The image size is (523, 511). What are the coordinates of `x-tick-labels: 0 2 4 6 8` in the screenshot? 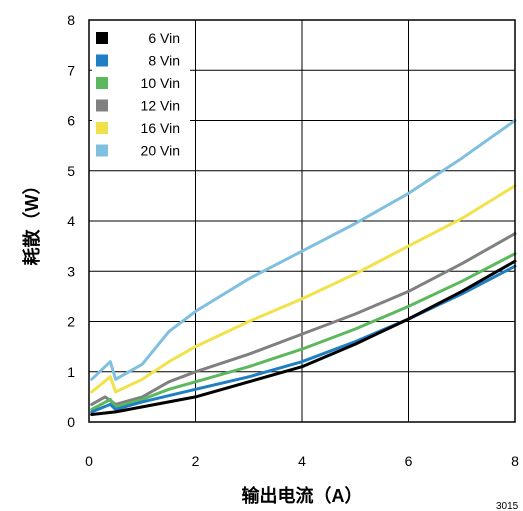 It's located at (302, 461).